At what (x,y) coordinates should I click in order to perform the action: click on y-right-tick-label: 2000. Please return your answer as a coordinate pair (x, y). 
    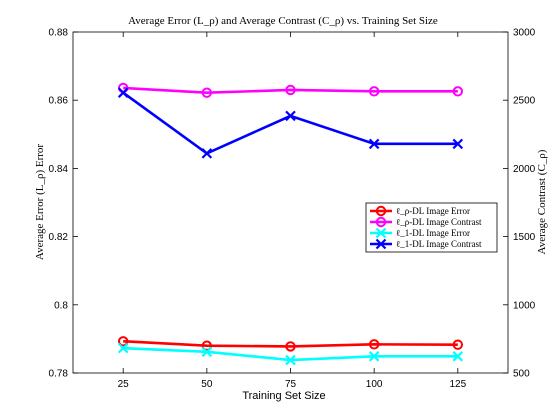
    Looking at the image, I should click on (524, 169).